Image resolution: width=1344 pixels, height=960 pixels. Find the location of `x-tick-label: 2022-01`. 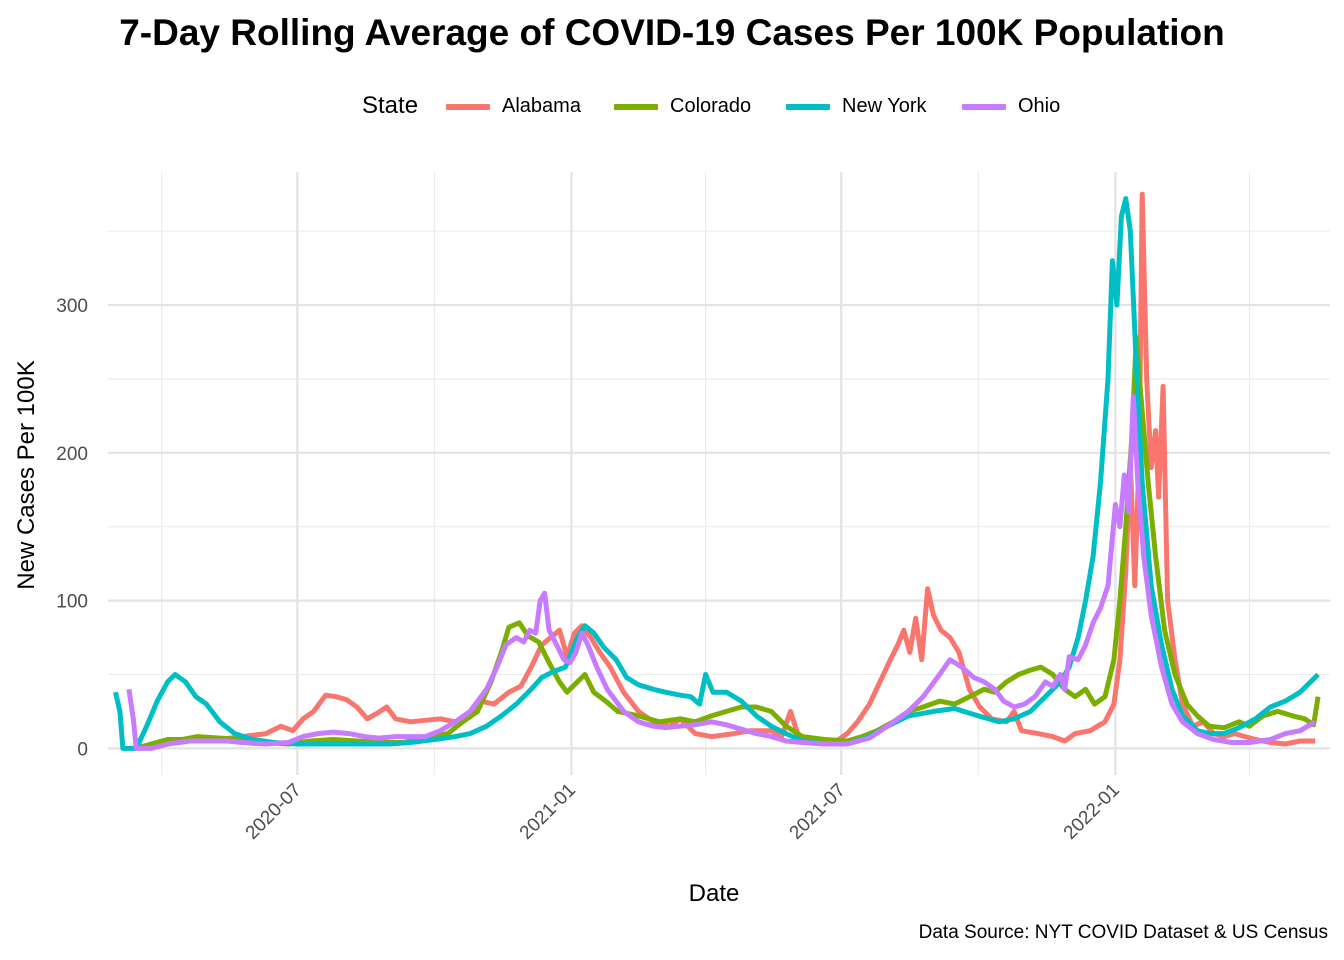

x-tick-label: 2022-01 is located at coordinates (1092, 812).